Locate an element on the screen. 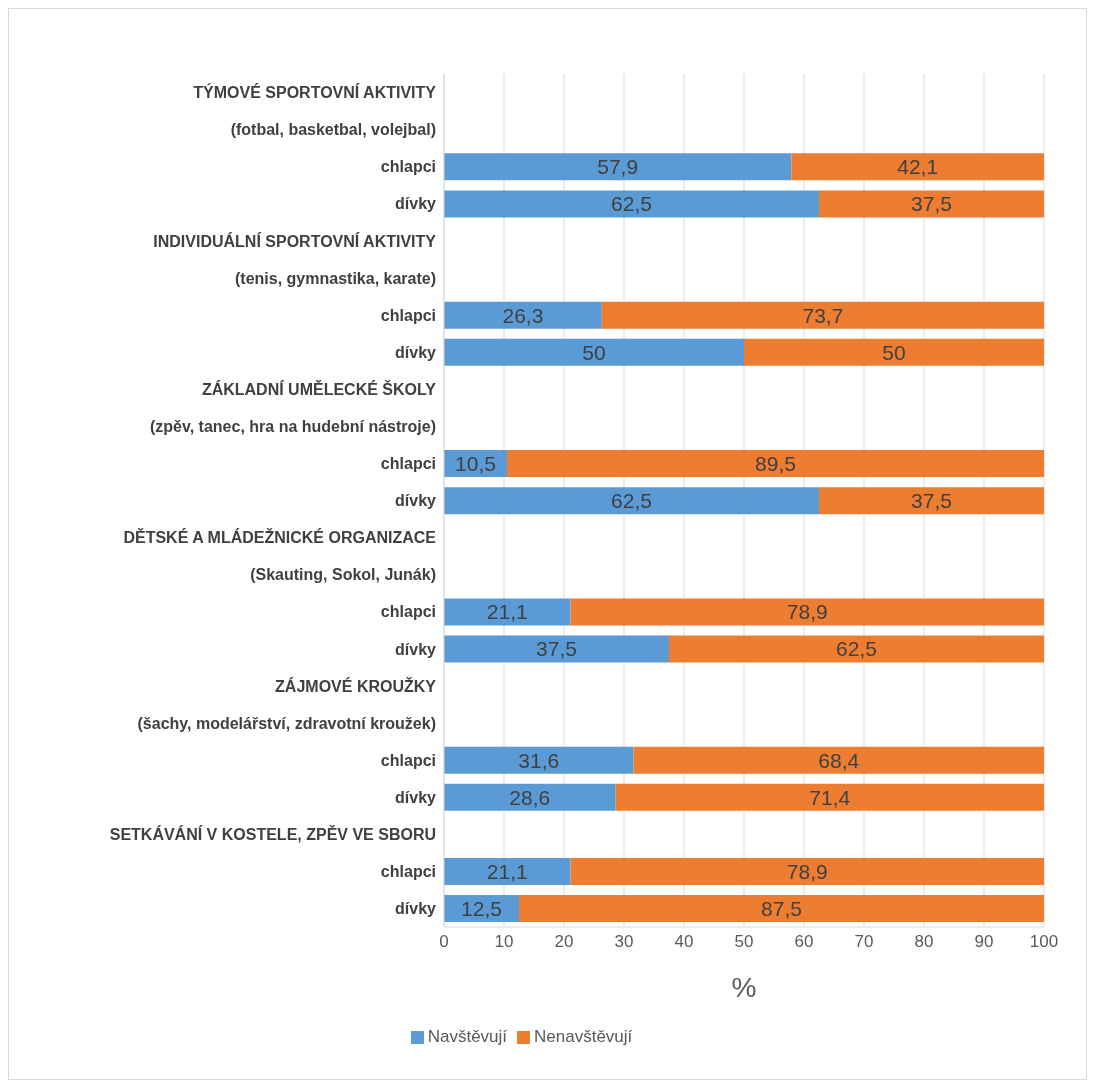 The width and height of the screenshot is (1093, 1086). x-tick-label: 70 is located at coordinates (864, 942).